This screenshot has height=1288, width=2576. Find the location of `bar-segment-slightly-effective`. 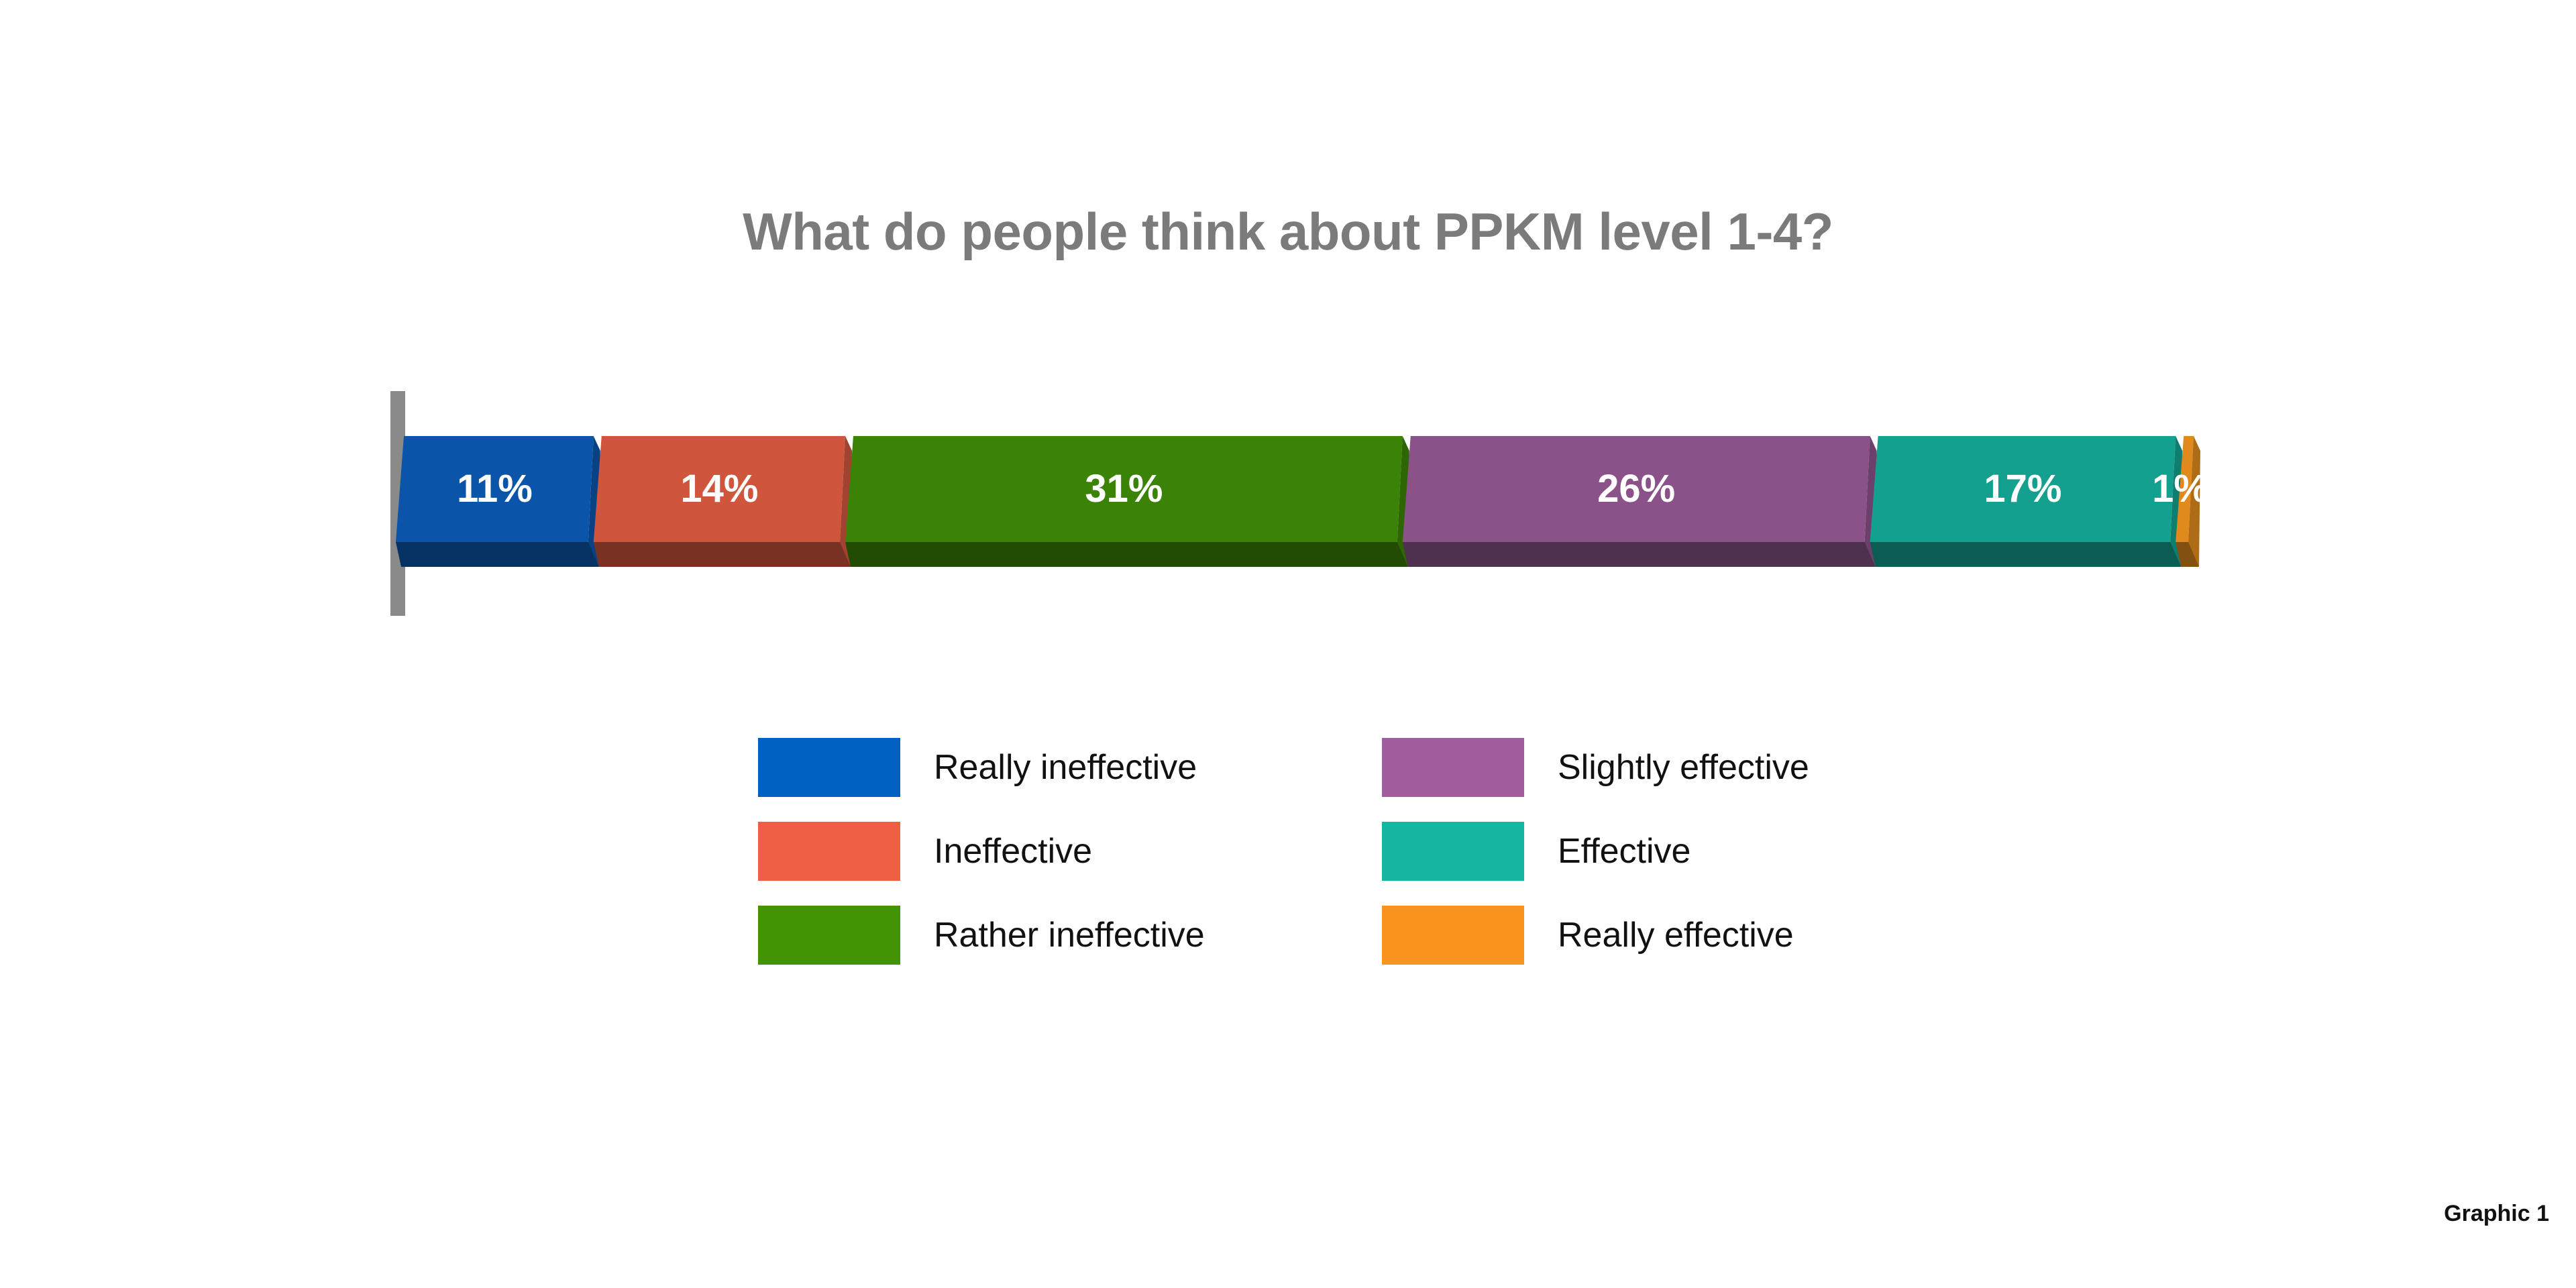

bar-segment-slightly-effective is located at coordinates (1639, 501).